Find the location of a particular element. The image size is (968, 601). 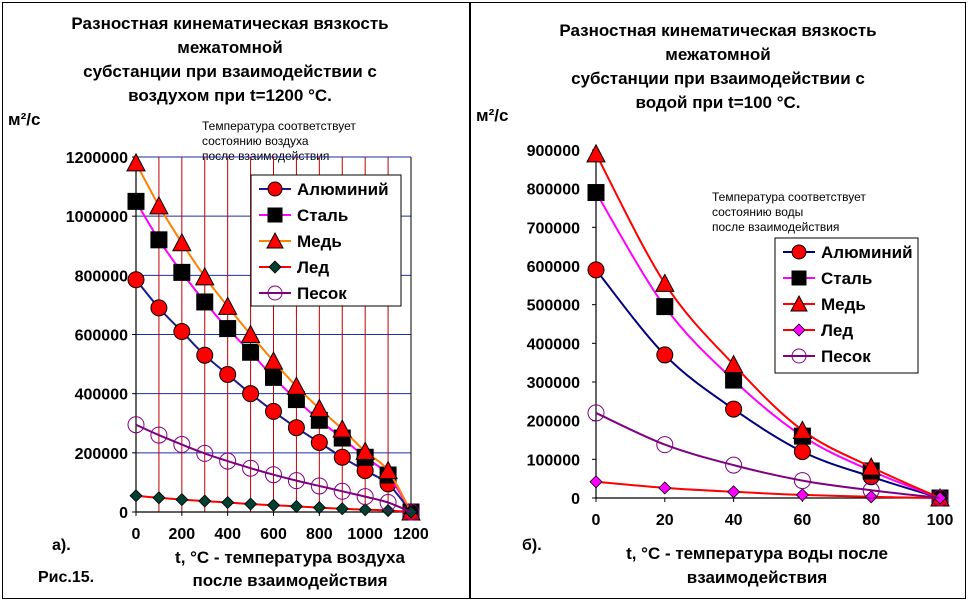

chart-a-title-line: воздухом при t=1200 °С. is located at coordinates (230, 95).